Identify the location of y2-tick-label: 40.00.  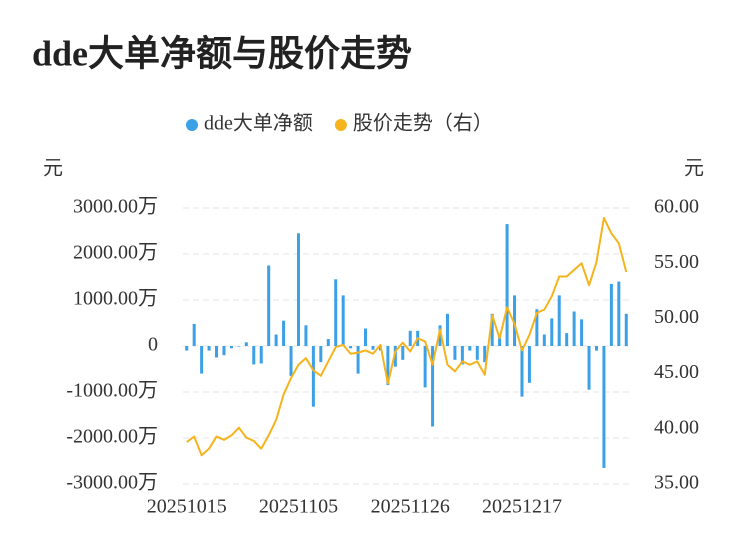
(676, 427).